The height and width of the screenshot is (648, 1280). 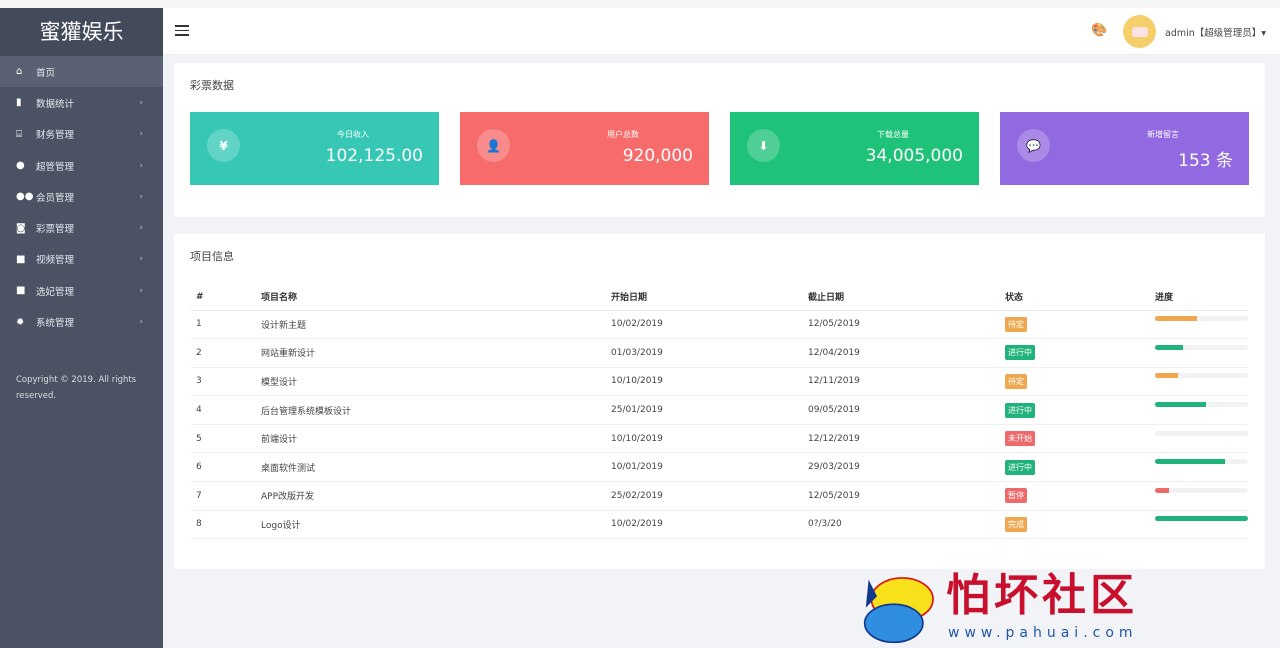 What do you see at coordinates (223, 145) in the screenshot?
I see `yen-icon: ¥` at bounding box center [223, 145].